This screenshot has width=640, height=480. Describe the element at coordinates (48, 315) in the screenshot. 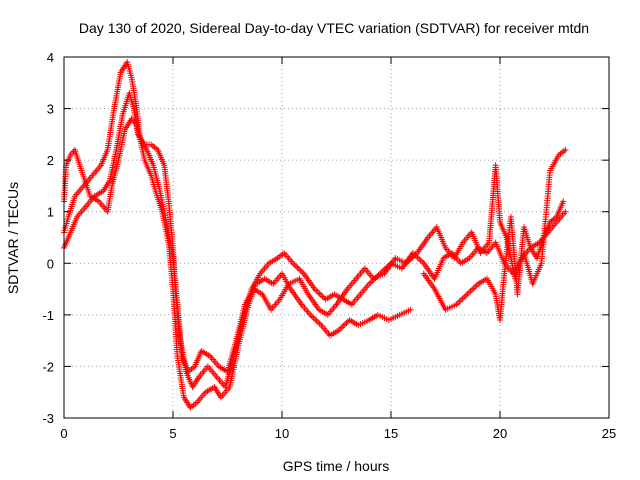

I see `y-tick-label: -1` at that location.